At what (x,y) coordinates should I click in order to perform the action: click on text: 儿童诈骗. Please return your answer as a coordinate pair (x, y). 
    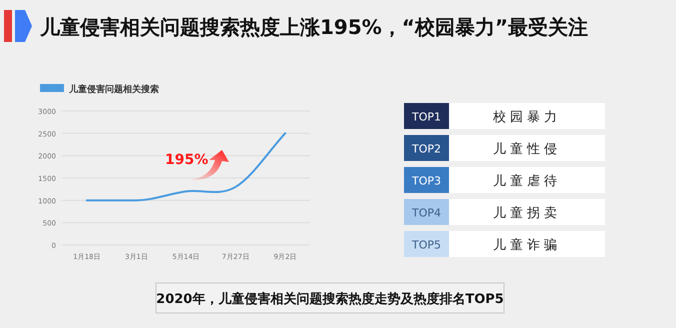
    Looking at the image, I should click on (527, 245).